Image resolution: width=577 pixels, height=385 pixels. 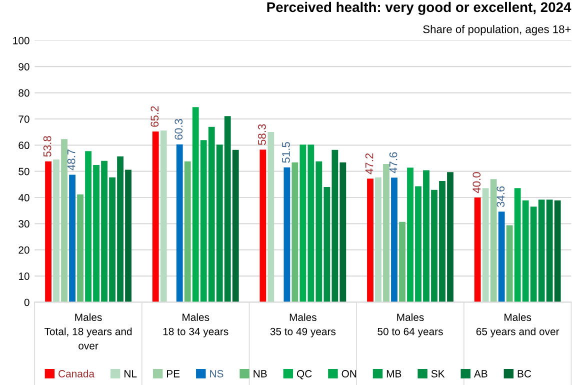 What do you see at coordinates (24, 119) in the screenshot?
I see `y-tick-label: 70` at bounding box center [24, 119].